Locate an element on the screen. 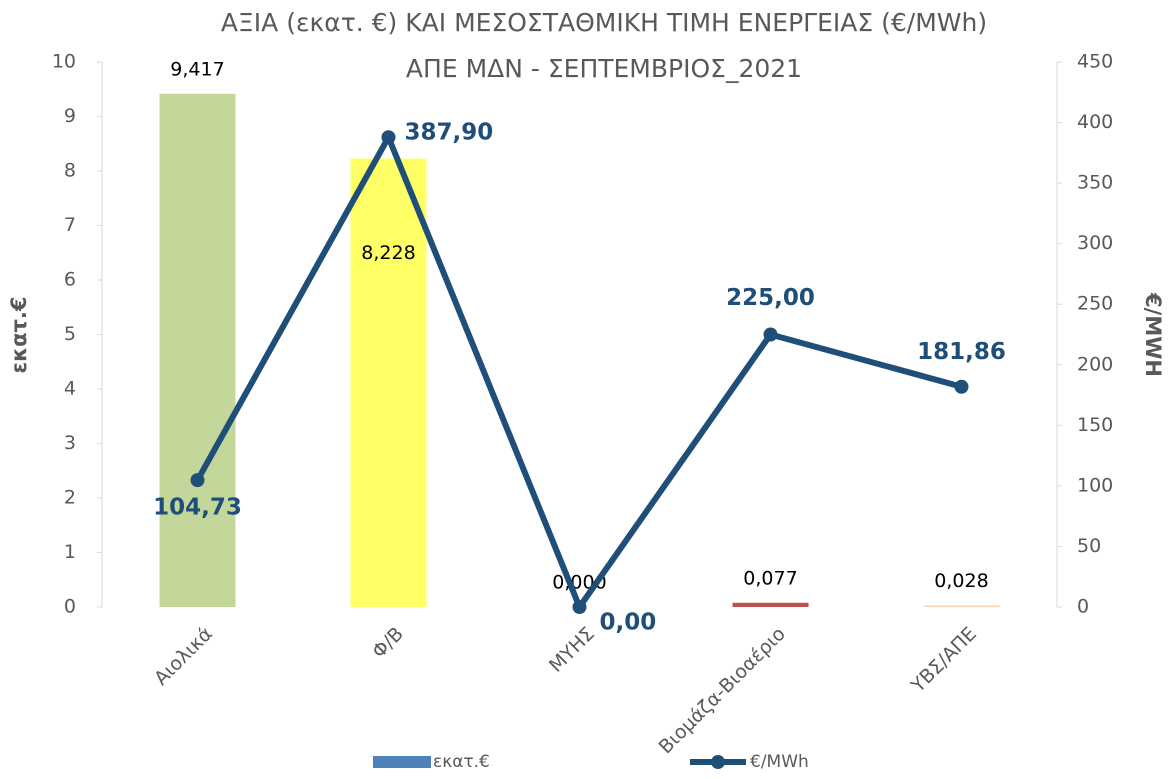 The width and height of the screenshot is (1169, 779). data-label: 9,417 is located at coordinates (197, 69).